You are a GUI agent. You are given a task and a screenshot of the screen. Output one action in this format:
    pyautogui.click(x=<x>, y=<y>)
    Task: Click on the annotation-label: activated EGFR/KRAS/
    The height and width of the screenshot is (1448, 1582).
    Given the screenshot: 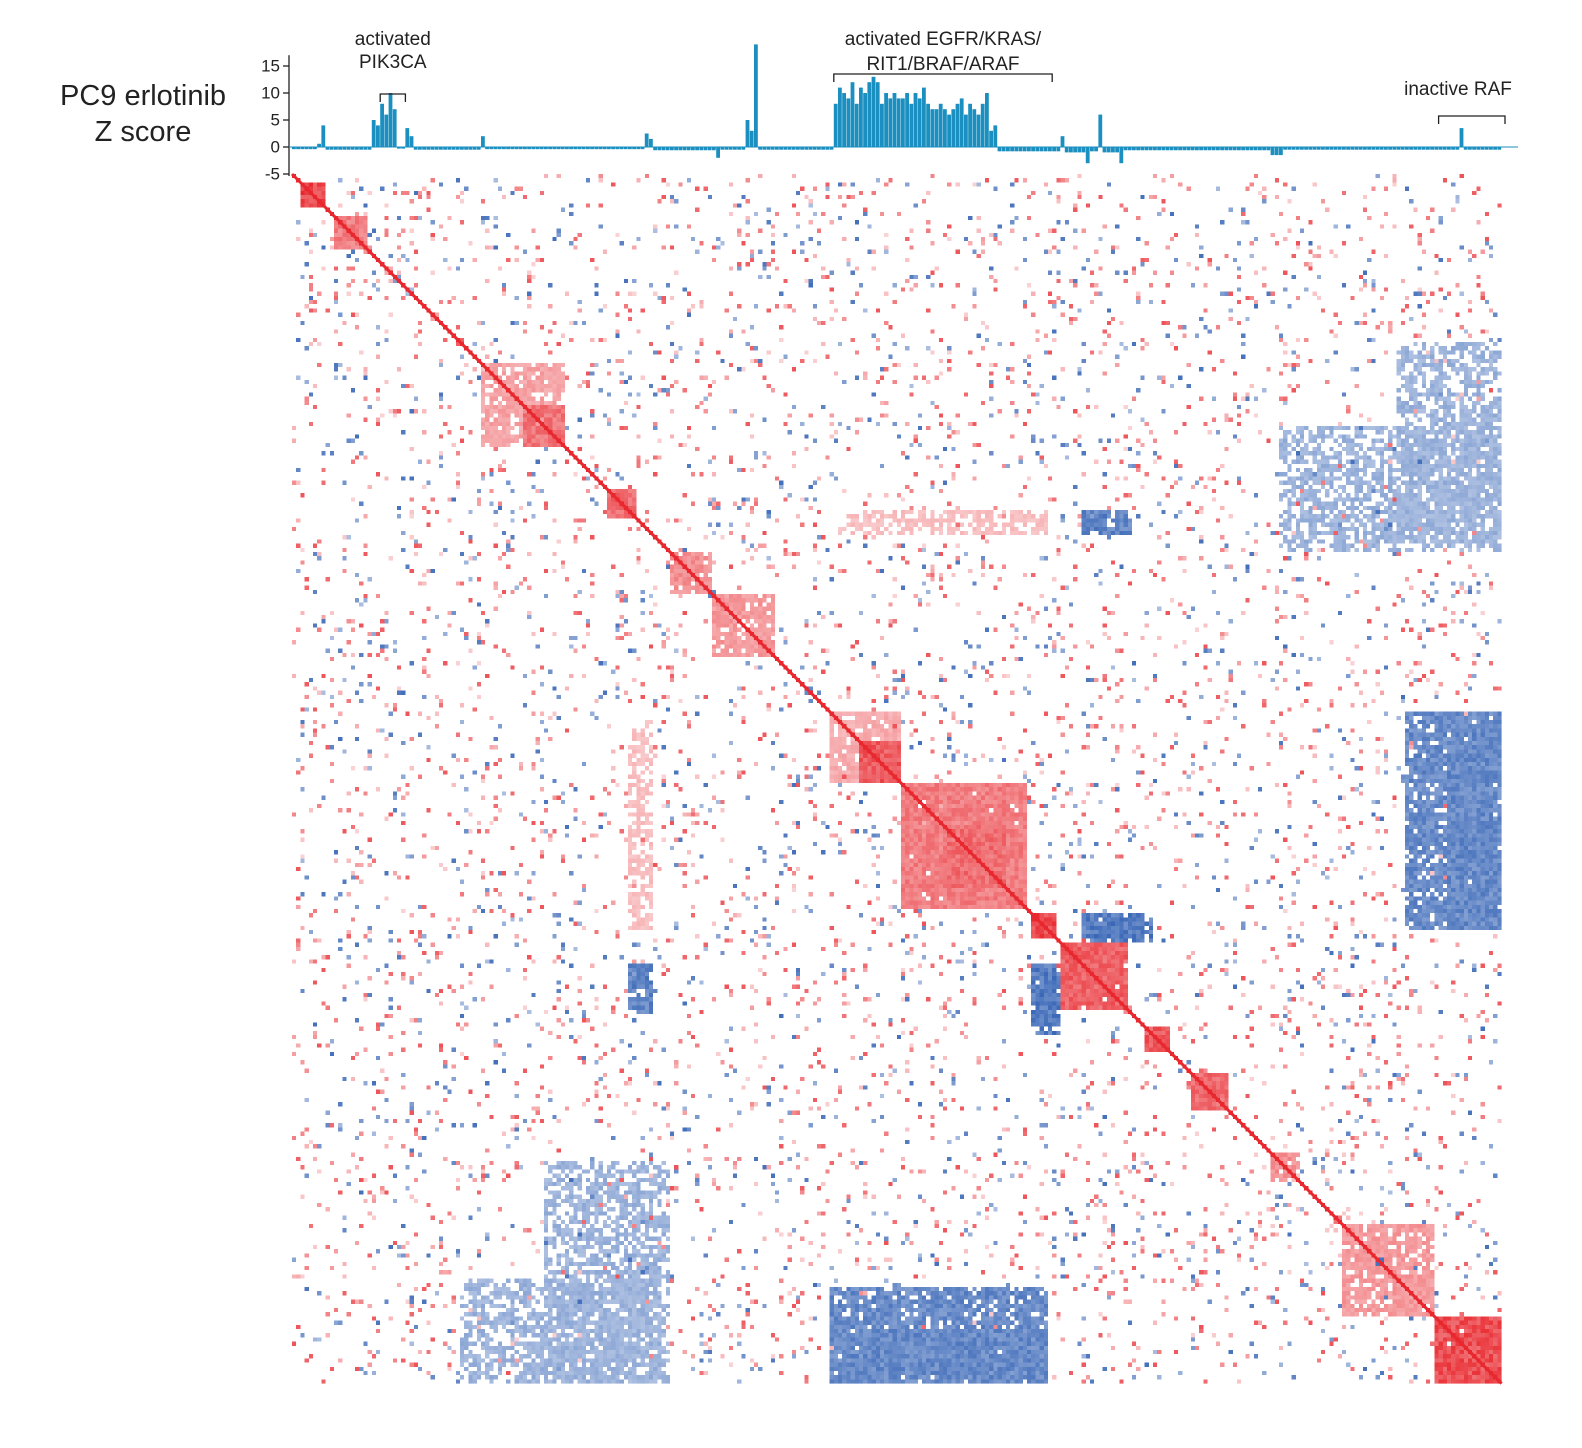 What is the action you would take?
    pyautogui.click(x=943, y=39)
    